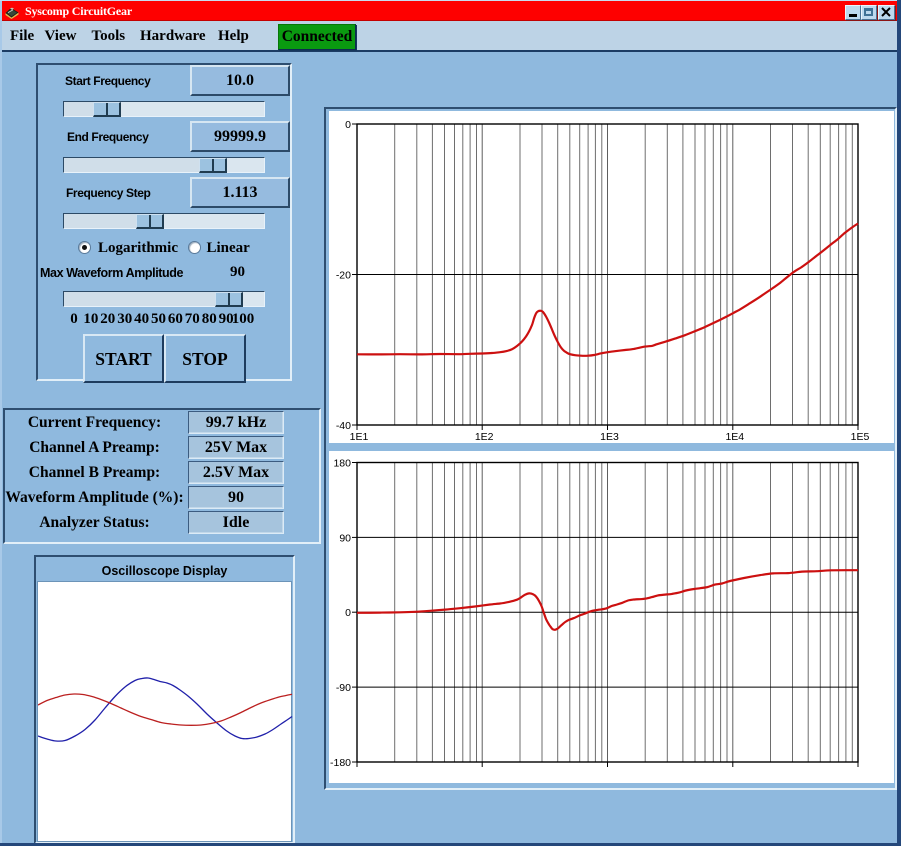  What do you see at coordinates (734, 437) in the screenshot?
I see `svg-text: 1E4` at bounding box center [734, 437].